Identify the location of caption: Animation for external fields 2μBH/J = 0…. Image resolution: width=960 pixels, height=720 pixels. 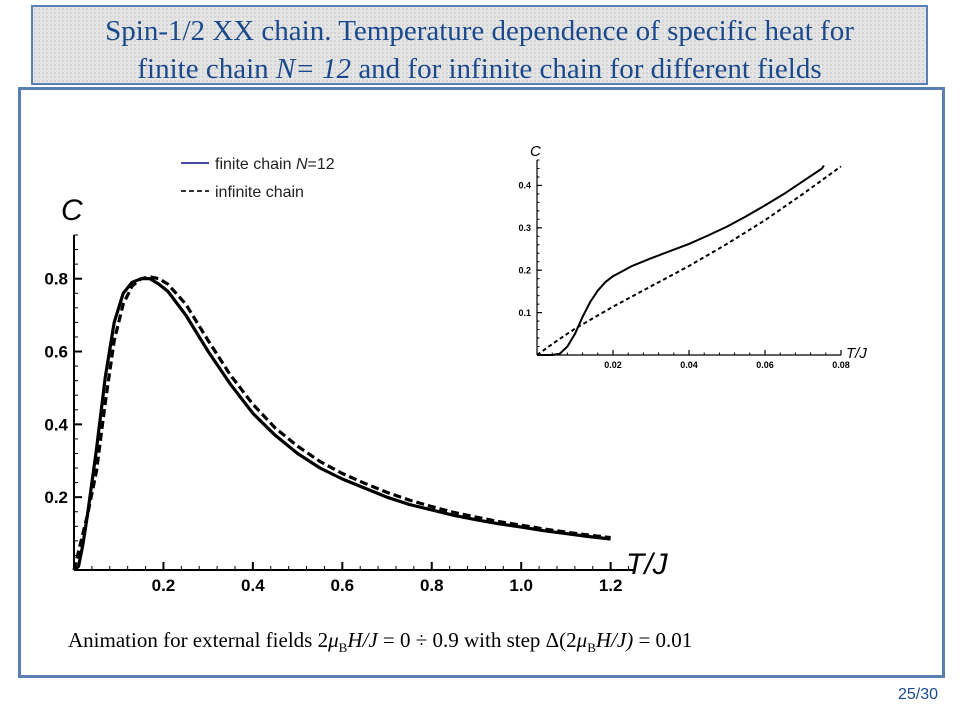
(380, 642).